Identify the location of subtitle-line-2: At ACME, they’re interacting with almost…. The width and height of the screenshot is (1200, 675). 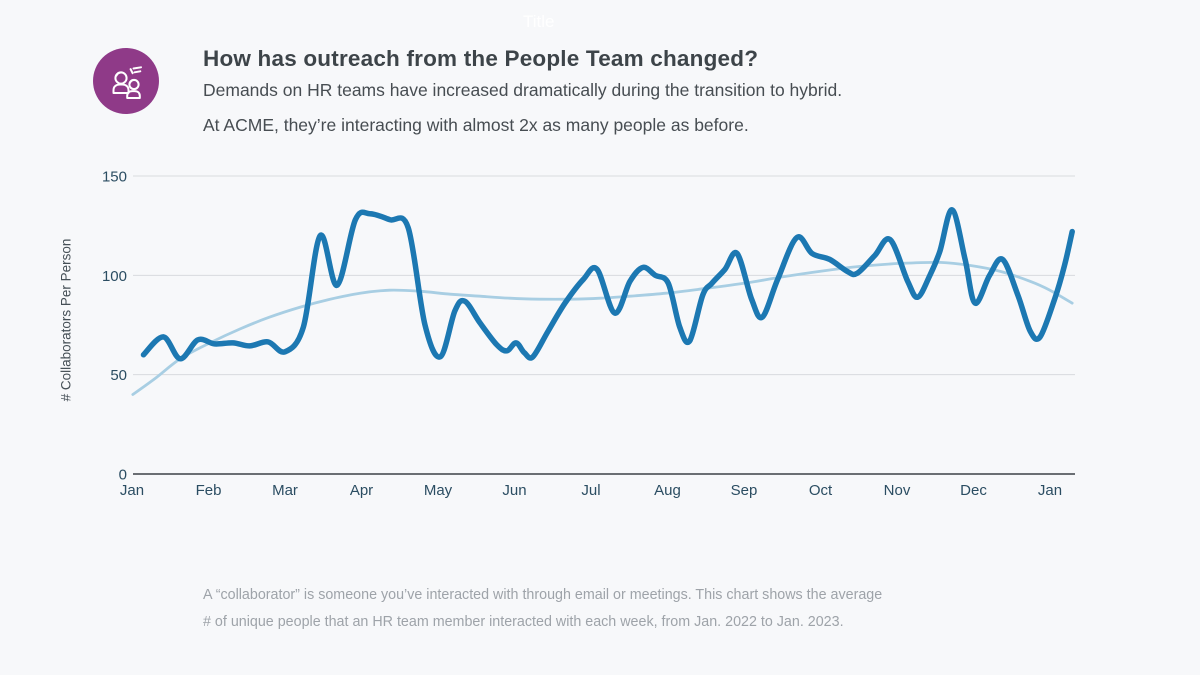
(476, 125).